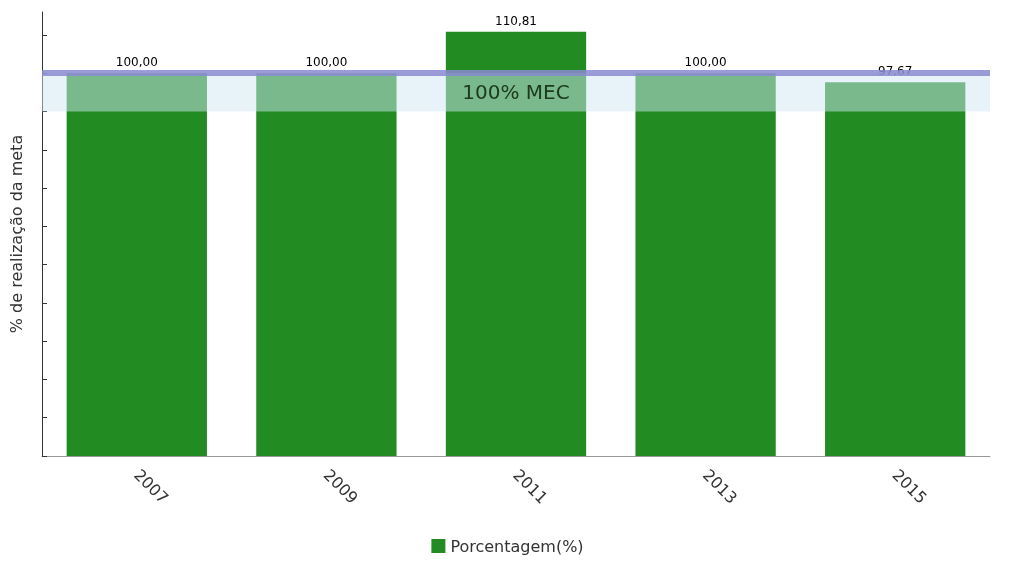  Describe the element at coordinates (517, 546) in the screenshot. I see `legend-label: Porcentagem(%)` at that location.